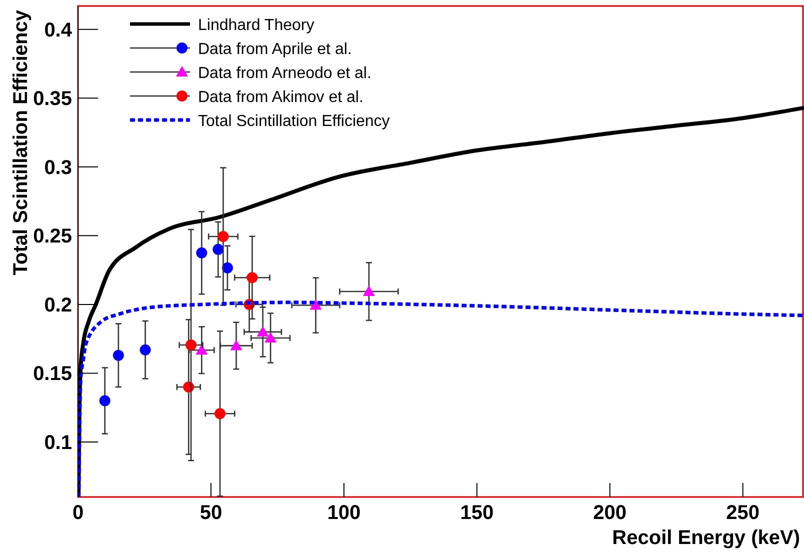  Describe the element at coordinates (285, 73) in the screenshot. I see `legend-label: Data from Arneodo et al.` at that location.